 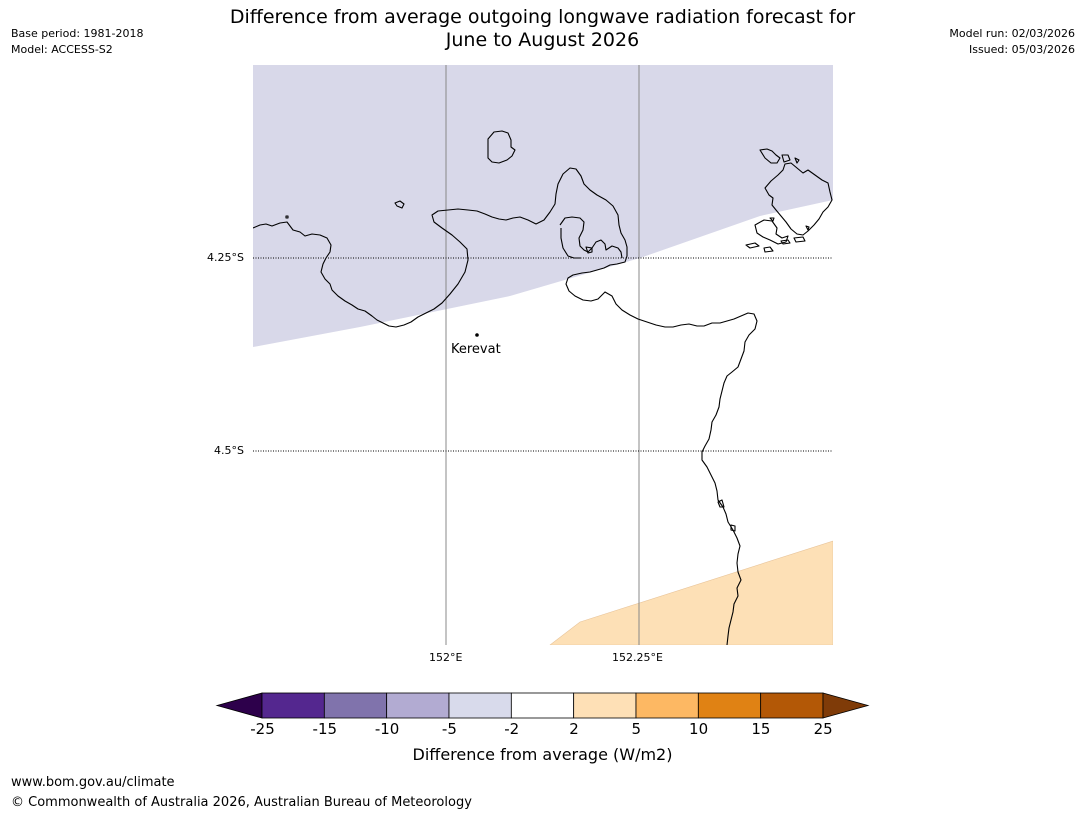 What do you see at coordinates (542, 754) in the screenshot?
I see `colorbar-label: Difference from average (W/m2)` at bounding box center [542, 754].